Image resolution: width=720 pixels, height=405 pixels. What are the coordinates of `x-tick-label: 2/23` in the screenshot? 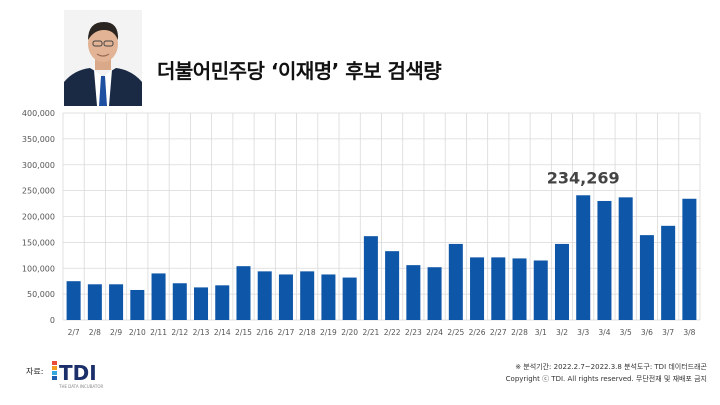 It's located at (413, 332).